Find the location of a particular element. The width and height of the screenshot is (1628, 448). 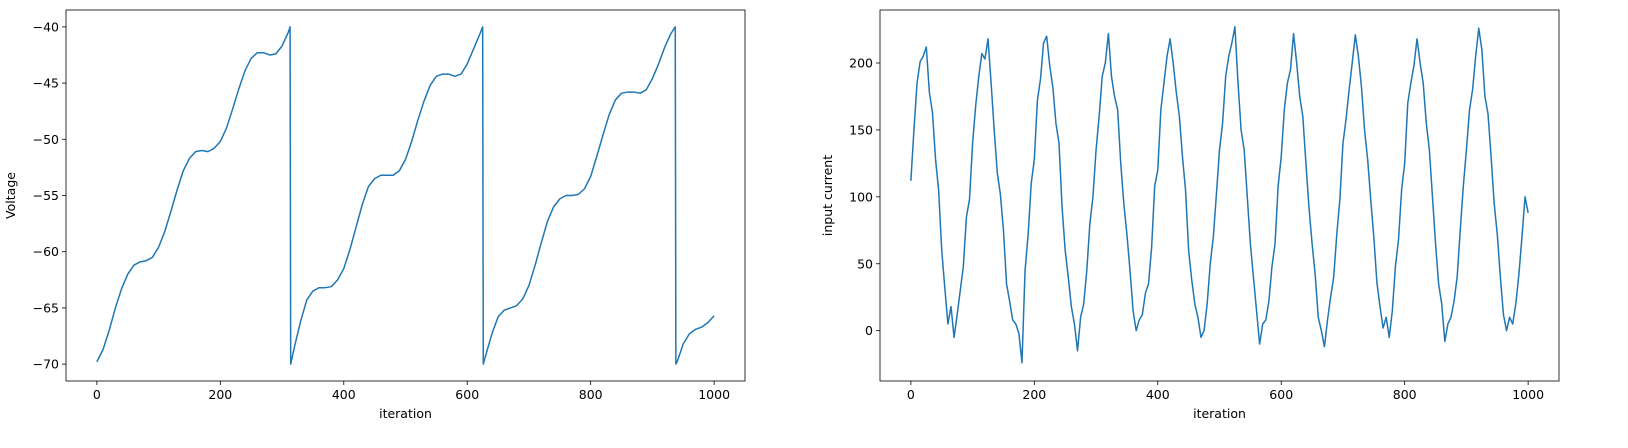

y-tick-label: −60 is located at coordinates (46, 251).